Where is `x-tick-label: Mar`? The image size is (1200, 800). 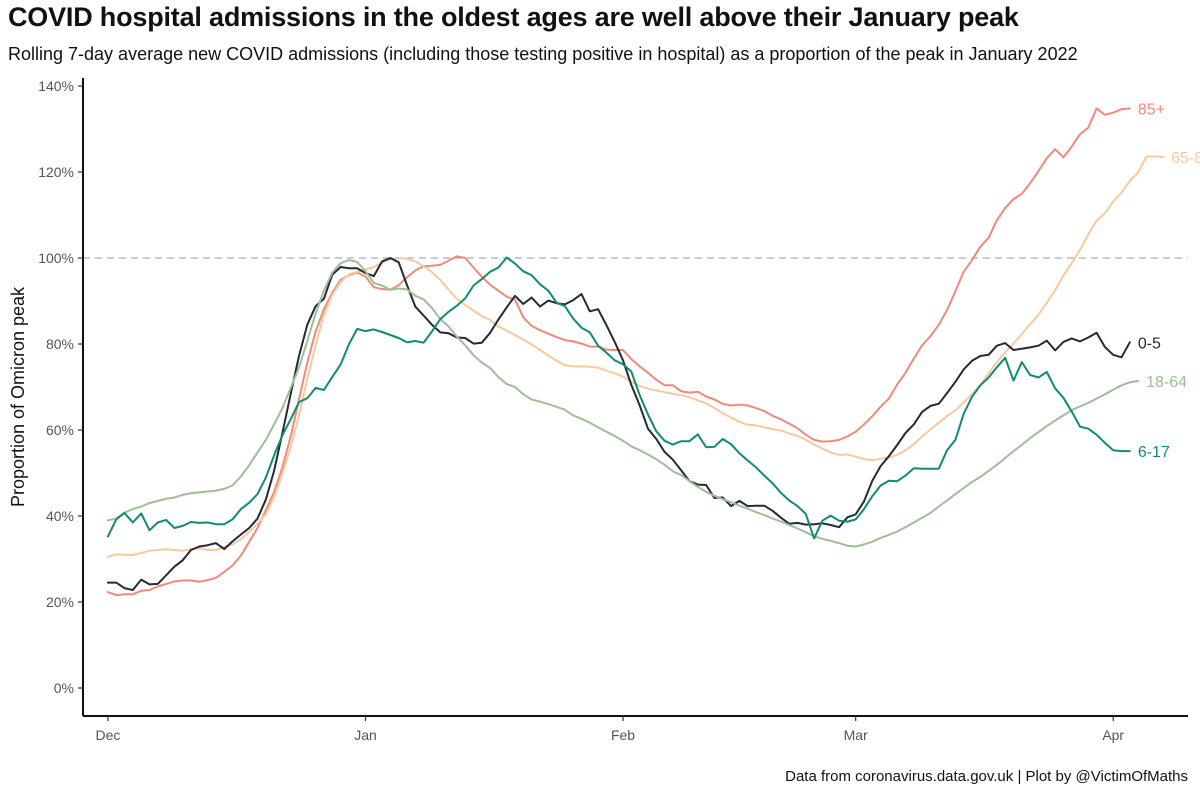
x-tick-label: Mar is located at coordinates (856, 735).